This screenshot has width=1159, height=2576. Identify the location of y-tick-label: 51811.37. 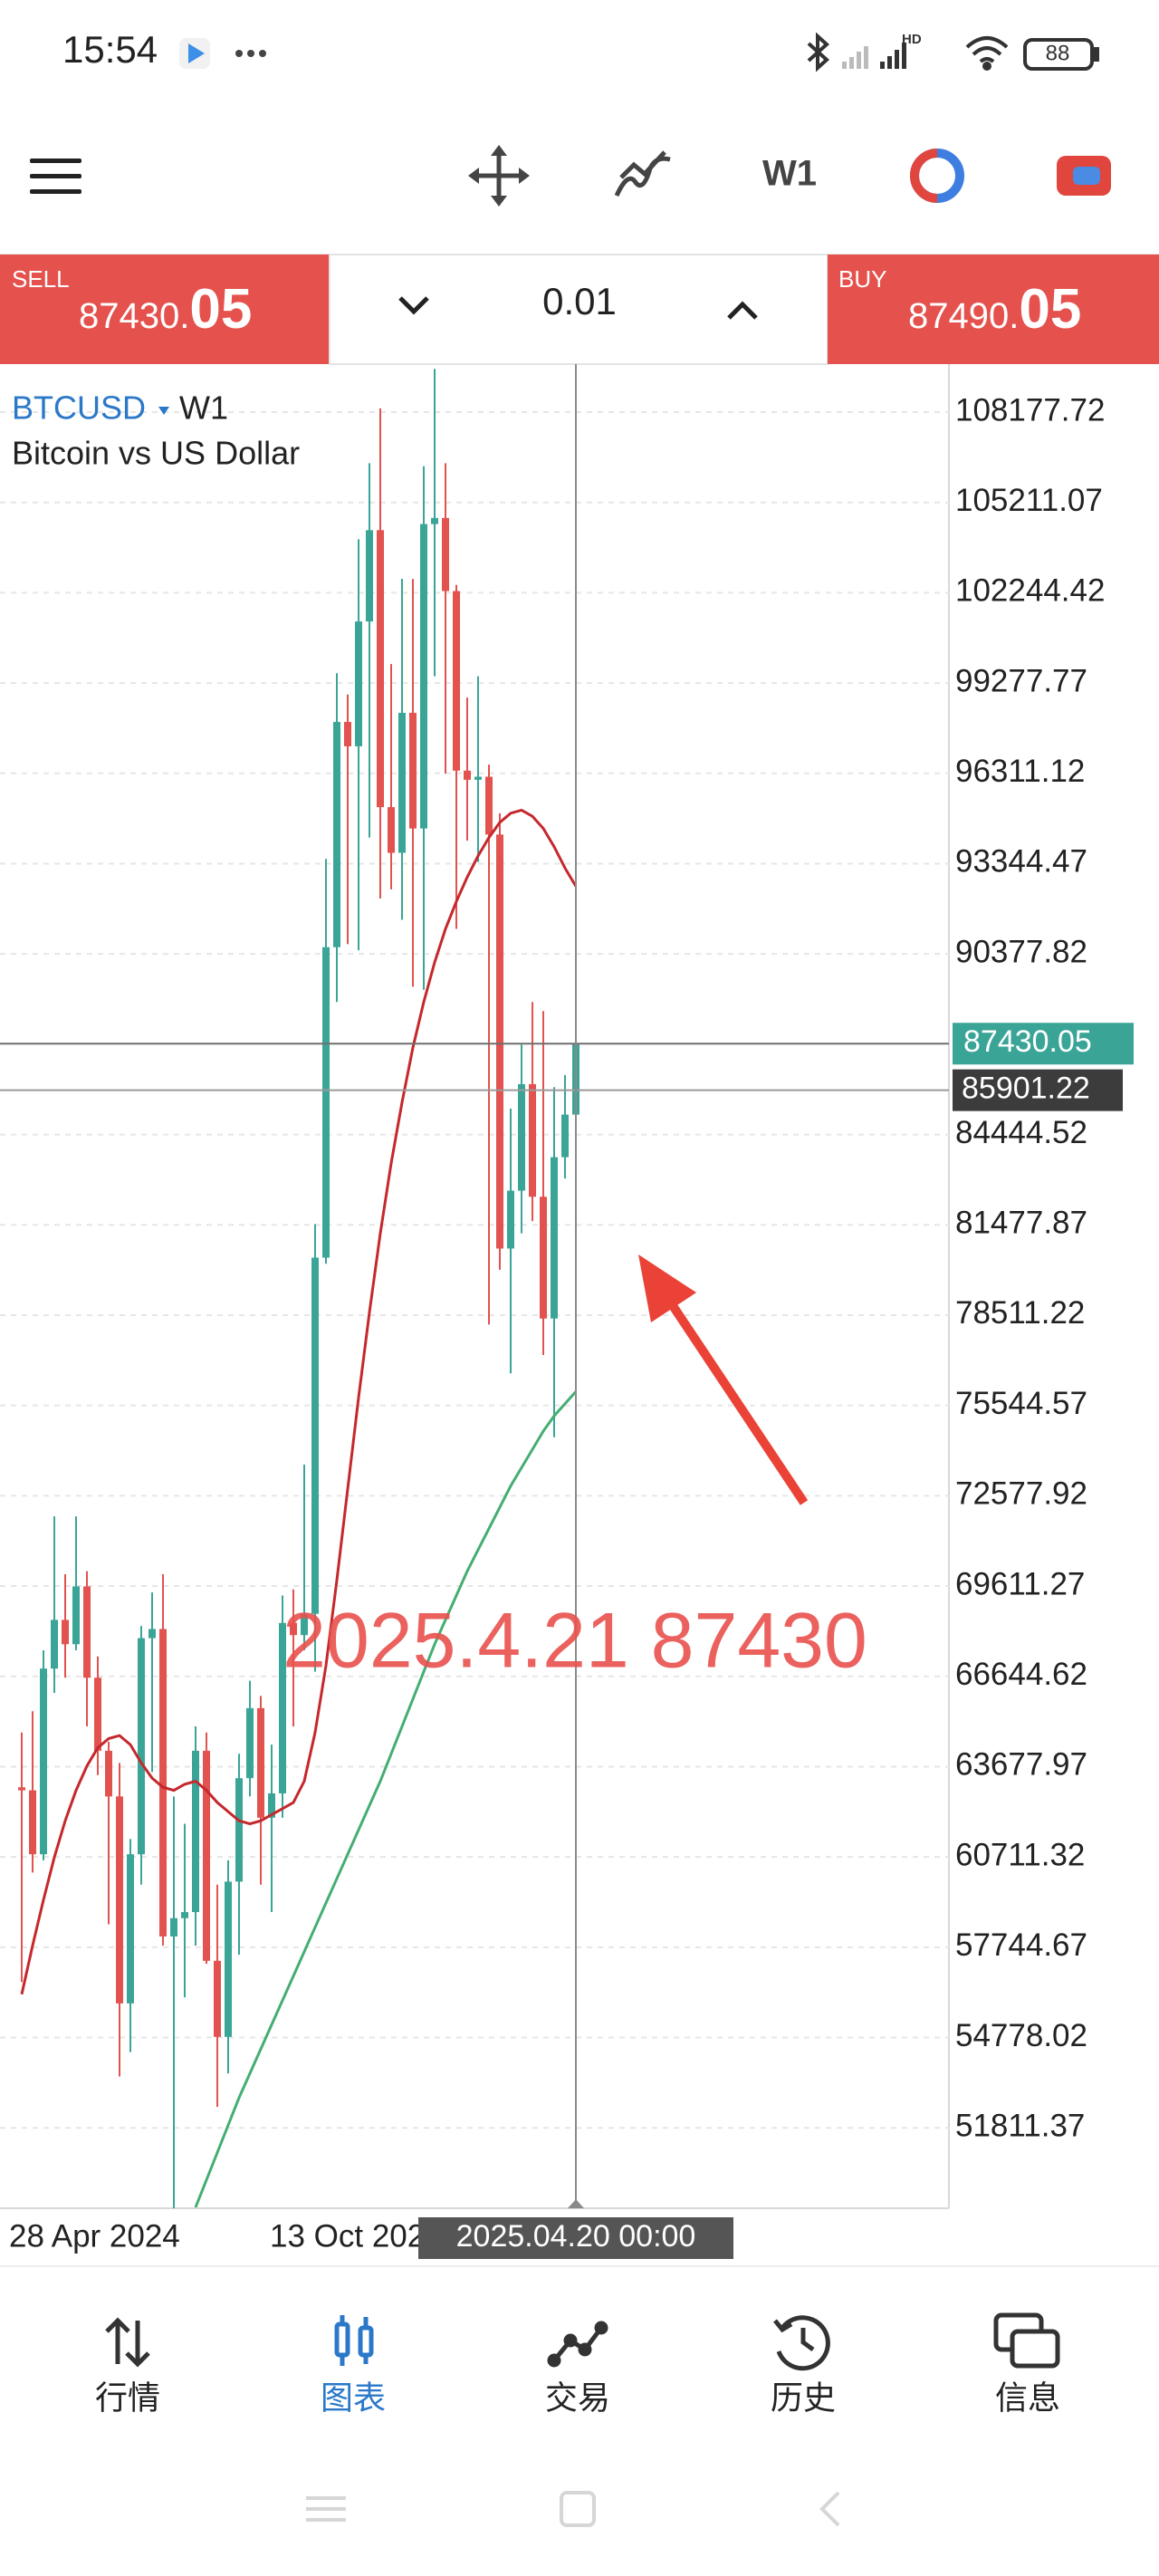
(1020, 2125).